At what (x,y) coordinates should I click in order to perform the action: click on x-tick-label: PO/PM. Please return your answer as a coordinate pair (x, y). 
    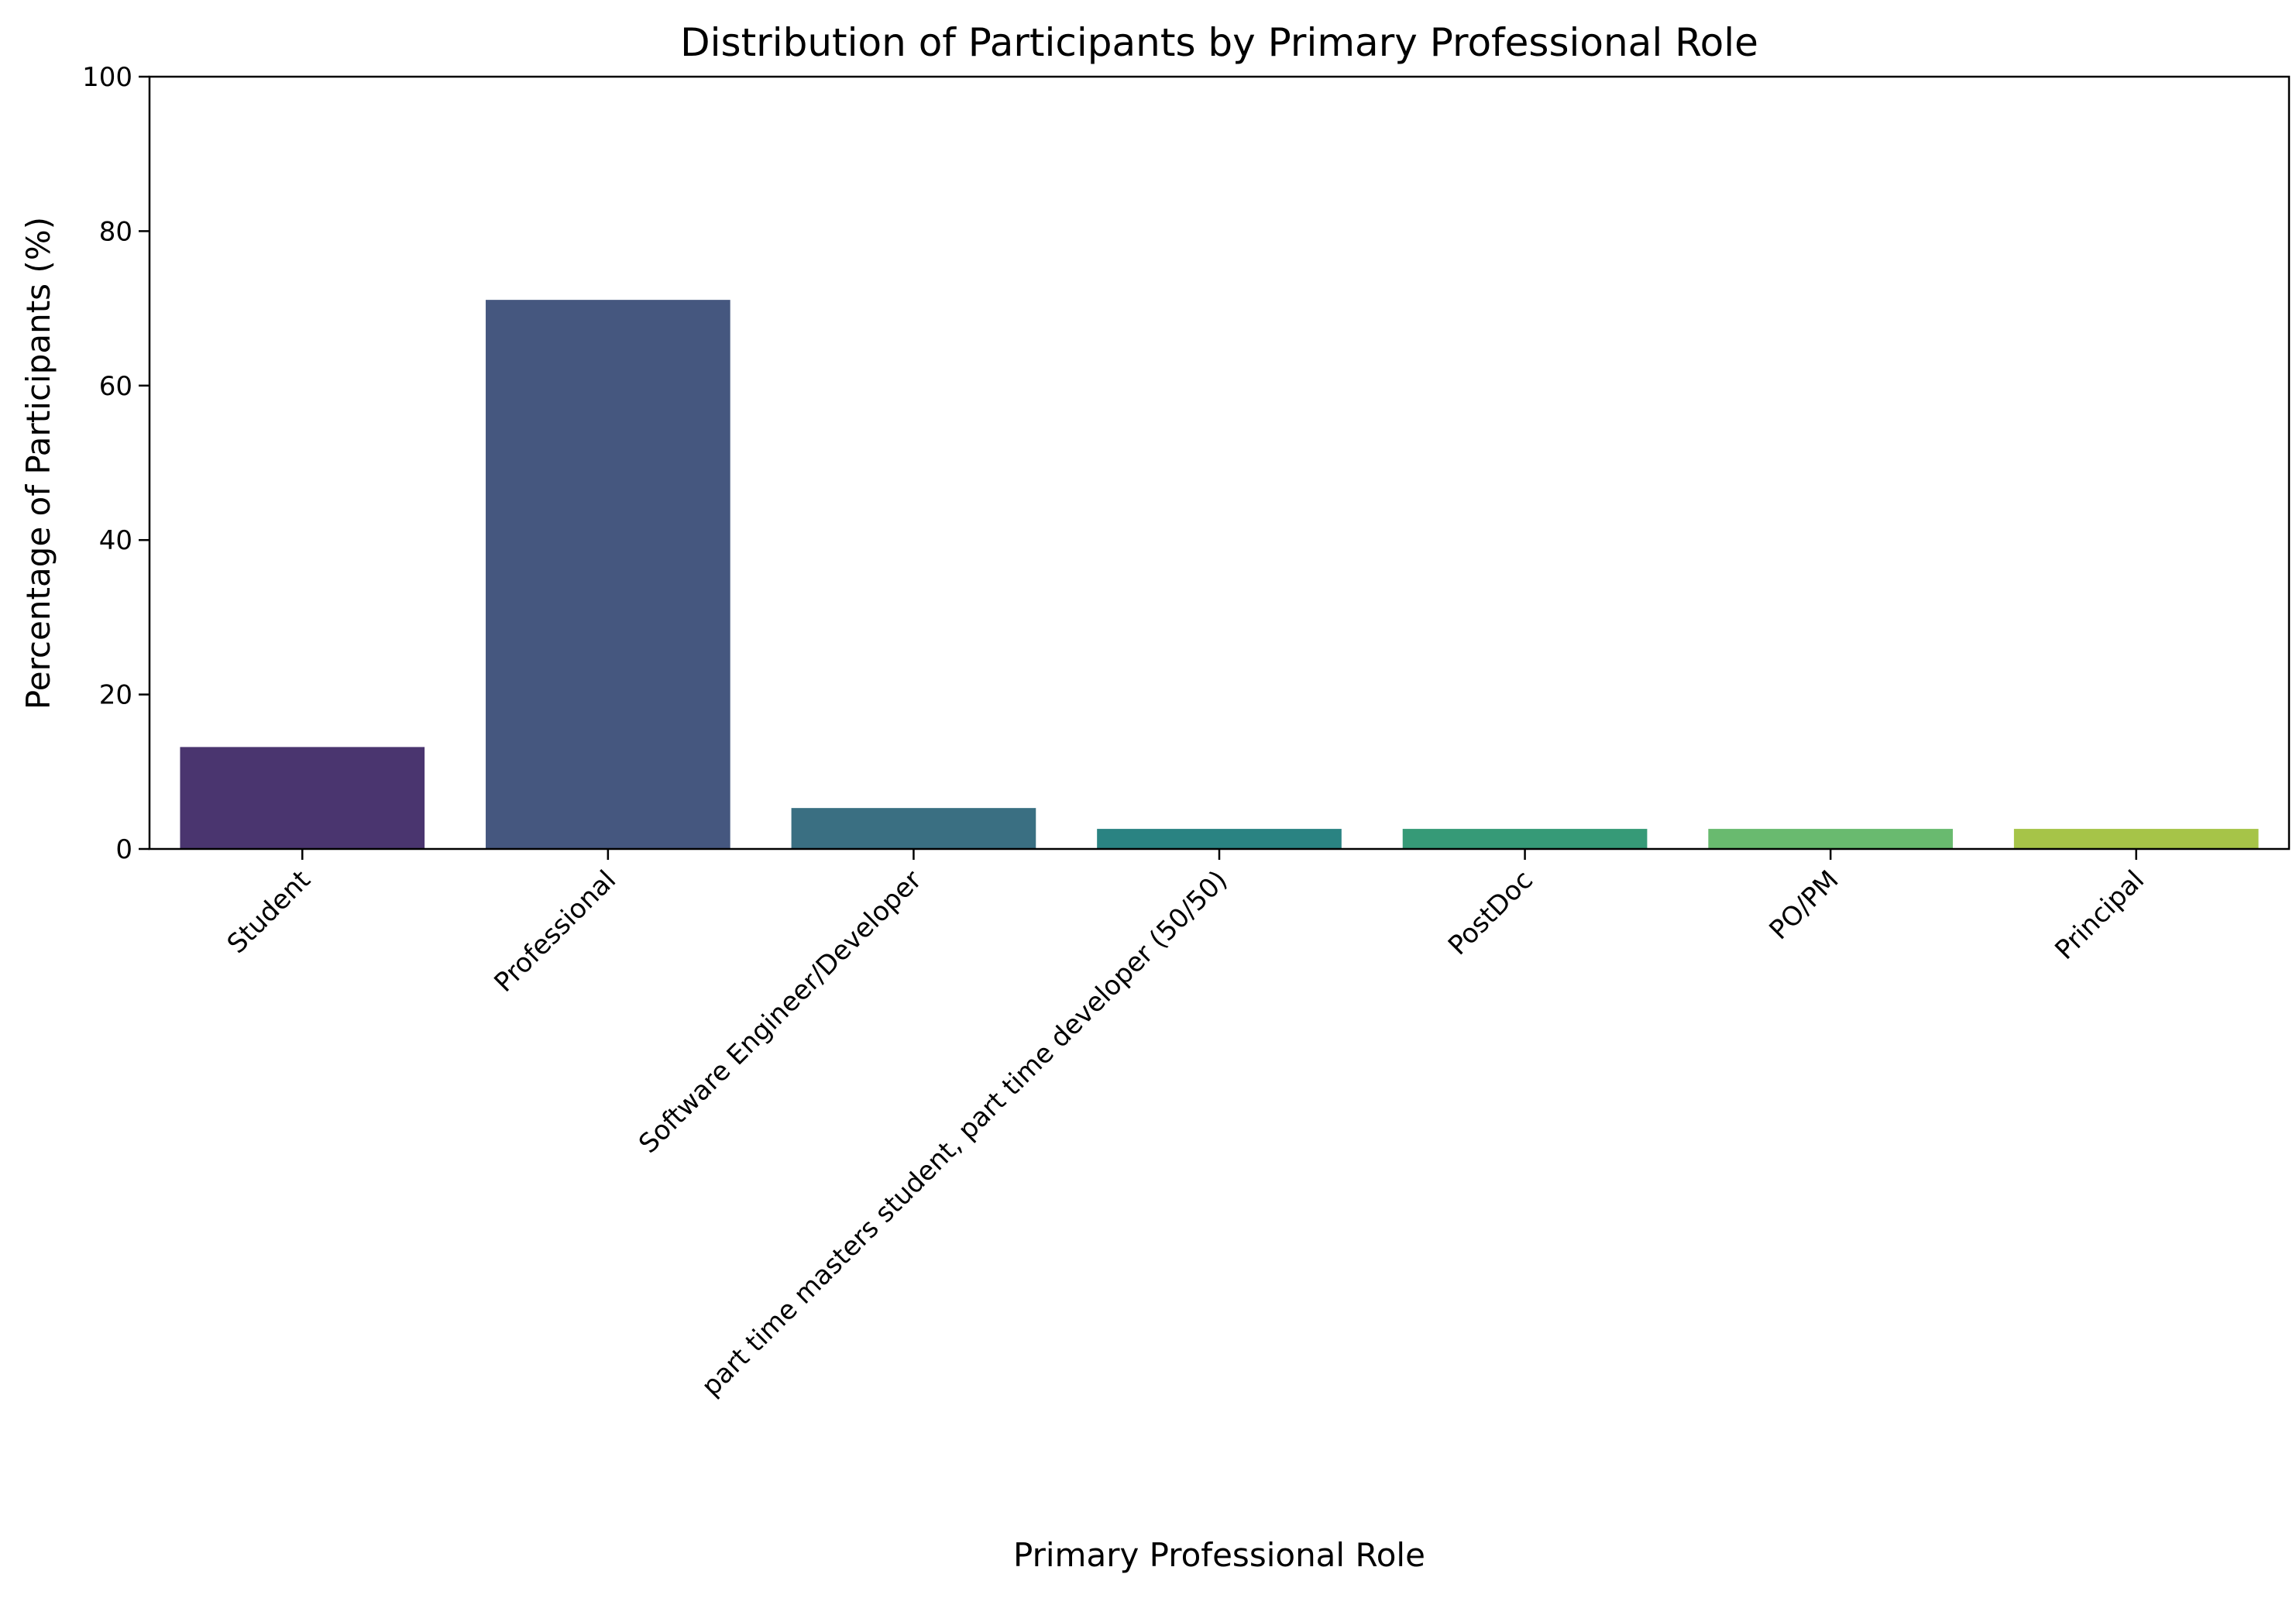
    Looking at the image, I should click on (1803, 905).